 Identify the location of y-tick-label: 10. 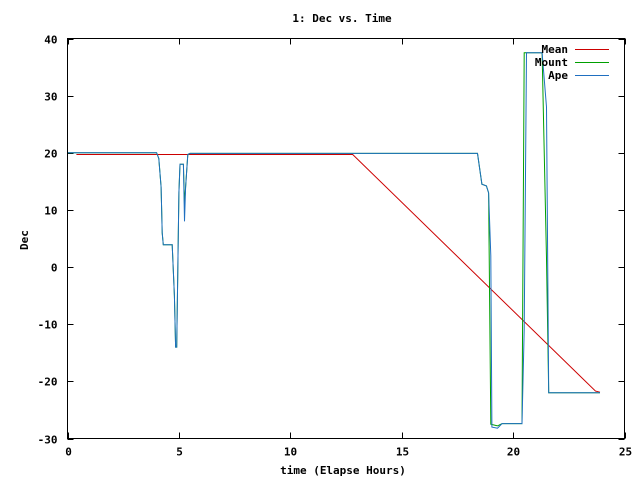
(50, 211).